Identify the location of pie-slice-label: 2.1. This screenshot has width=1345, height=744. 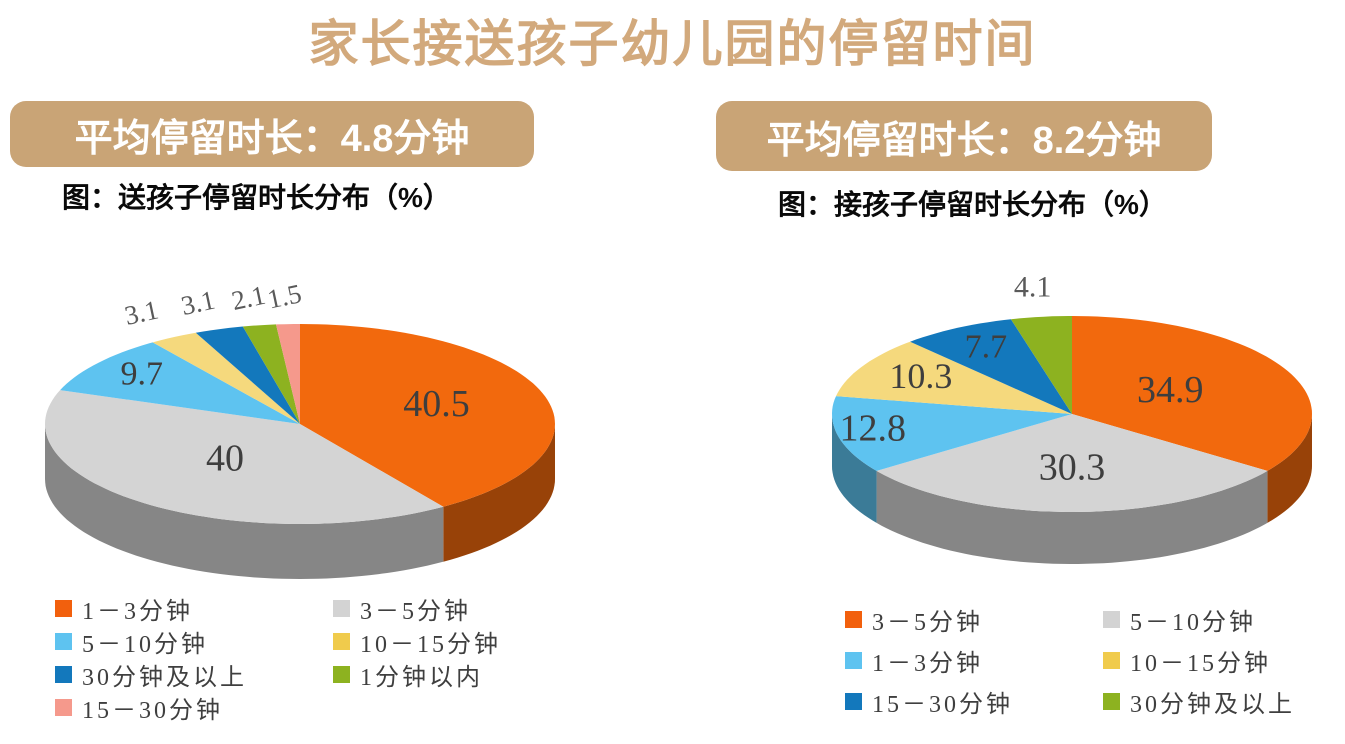
(248, 298).